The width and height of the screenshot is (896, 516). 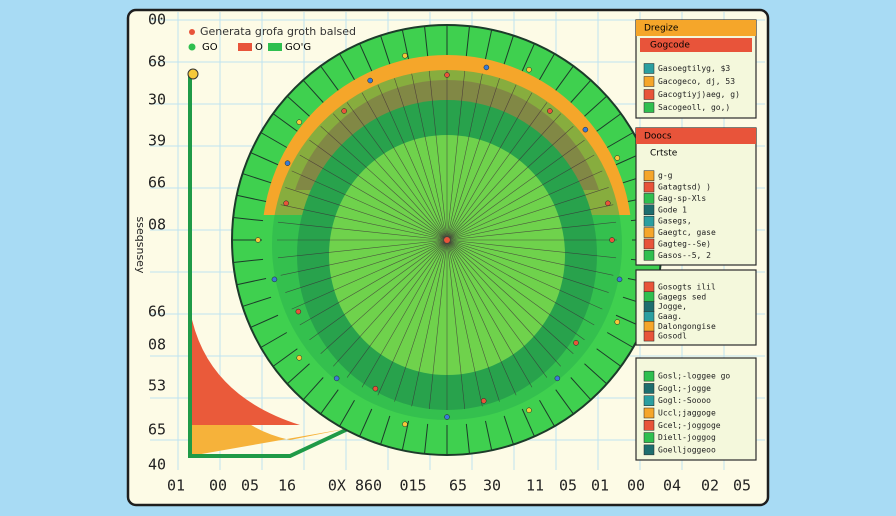 What do you see at coordinates (157, 386) in the screenshot?
I see `y-tick-label: 53` at bounding box center [157, 386].